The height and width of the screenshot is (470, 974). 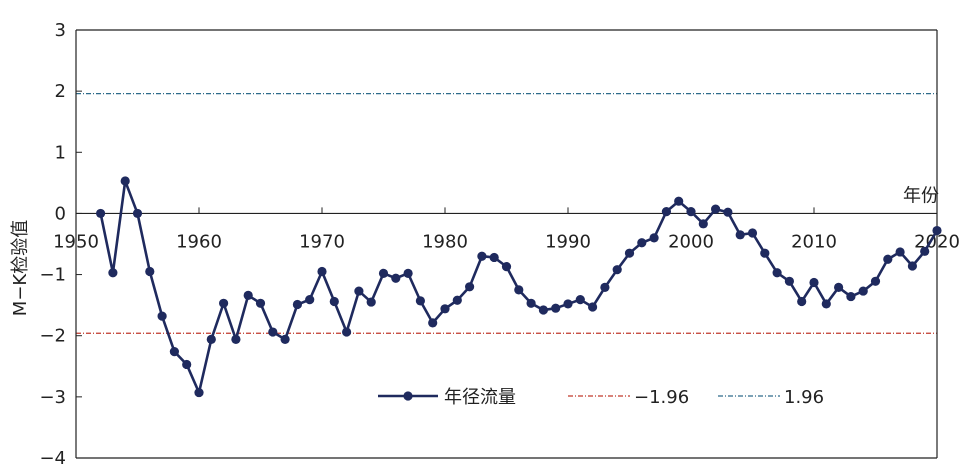 What do you see at coordinates (691, 241) in the screenshot?
I see `x-tick-label: 2000` at bounding box center [691, 241].